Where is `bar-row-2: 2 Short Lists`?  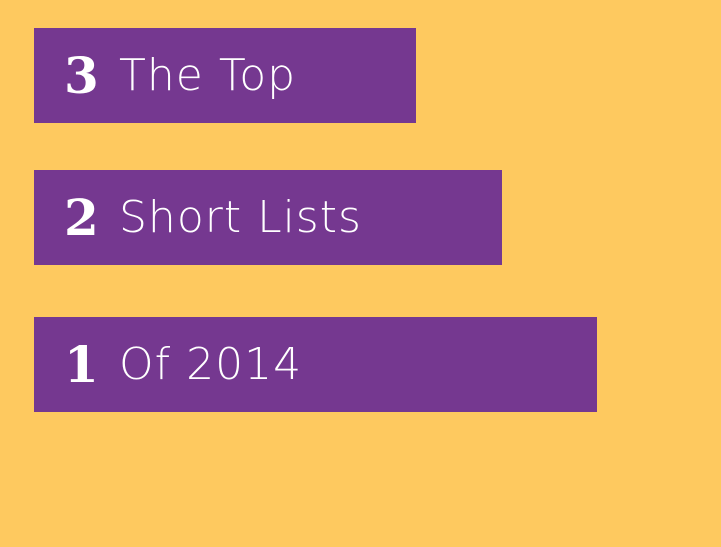 bar-row-2: 2 Short Lists is located at coordinates (268, 217).